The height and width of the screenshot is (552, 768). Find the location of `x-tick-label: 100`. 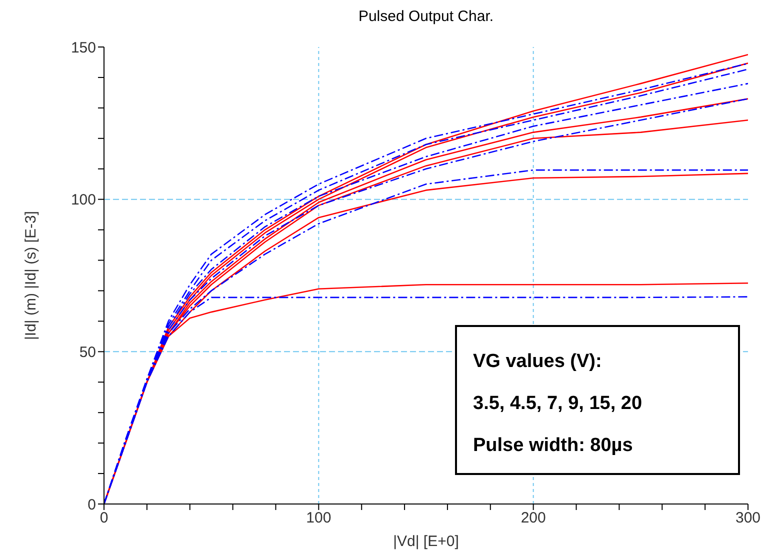

x-tick-label: 100 is located at coordinates (319, 518).